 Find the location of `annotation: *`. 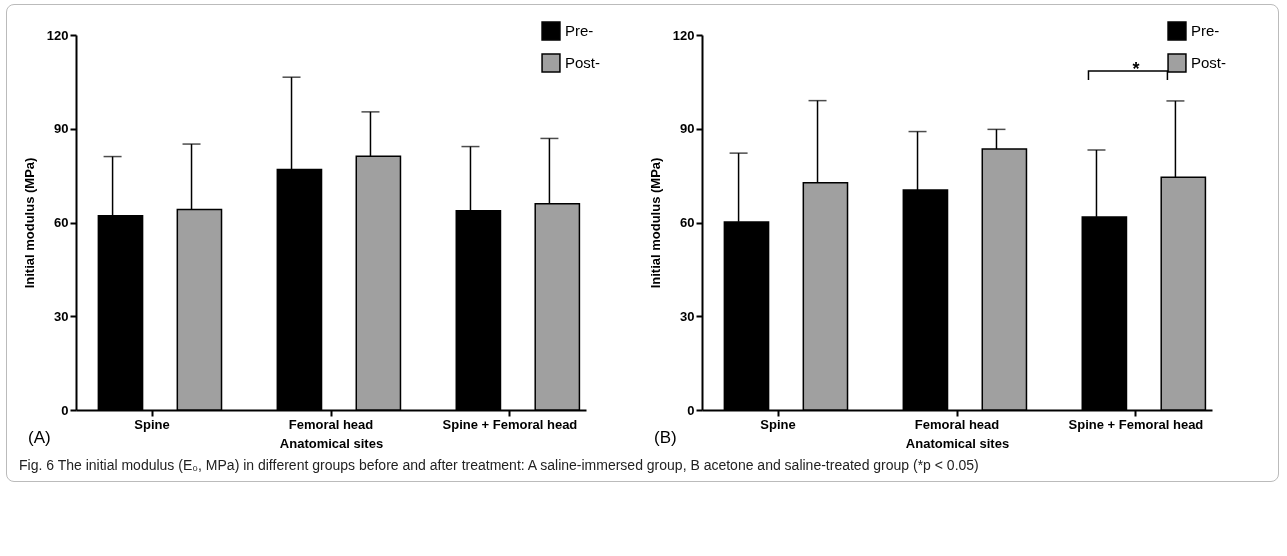

annotation: * is located at coordinates (1136, 68).